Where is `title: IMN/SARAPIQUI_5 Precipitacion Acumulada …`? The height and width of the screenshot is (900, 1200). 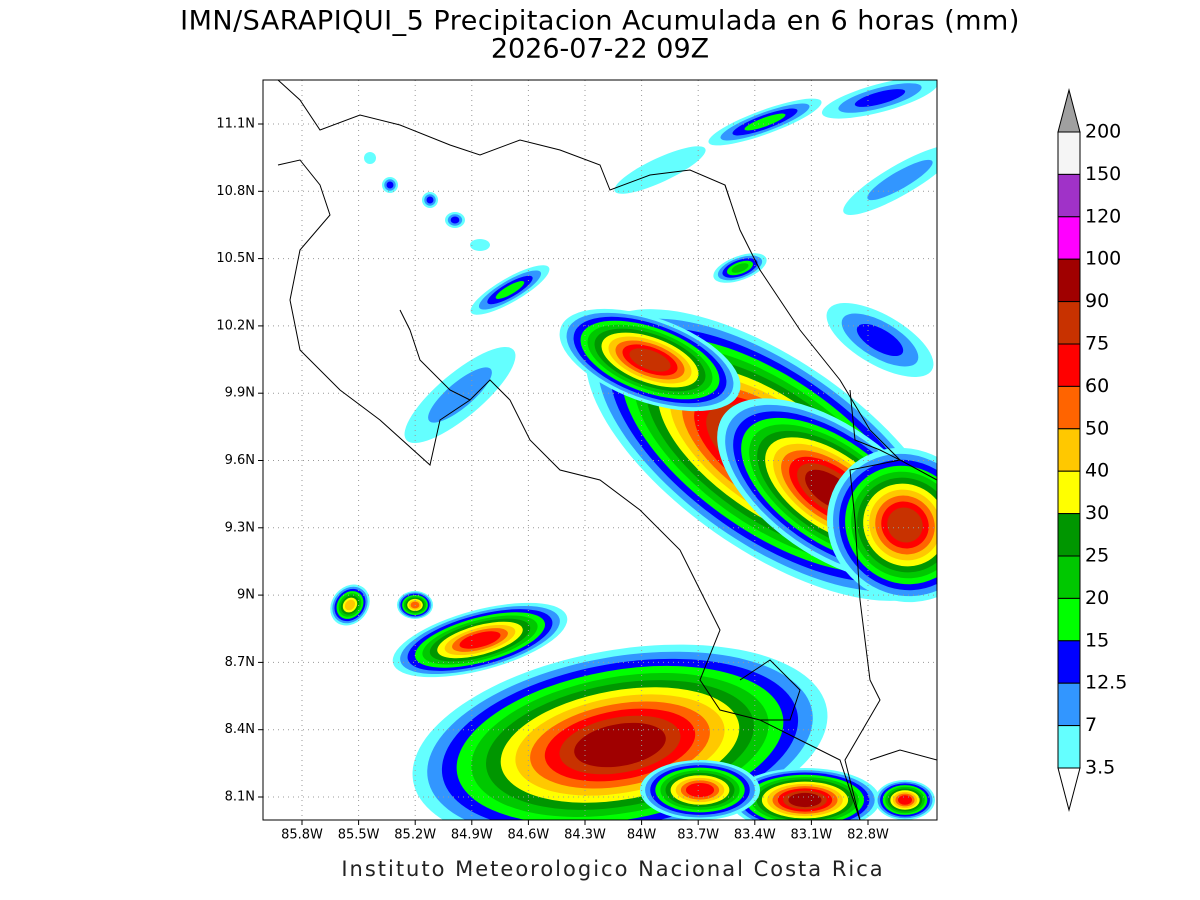
title: IMN/SARAPIQUI_5 Precipitacion Acumulada … is located at coordinates (600, 21).